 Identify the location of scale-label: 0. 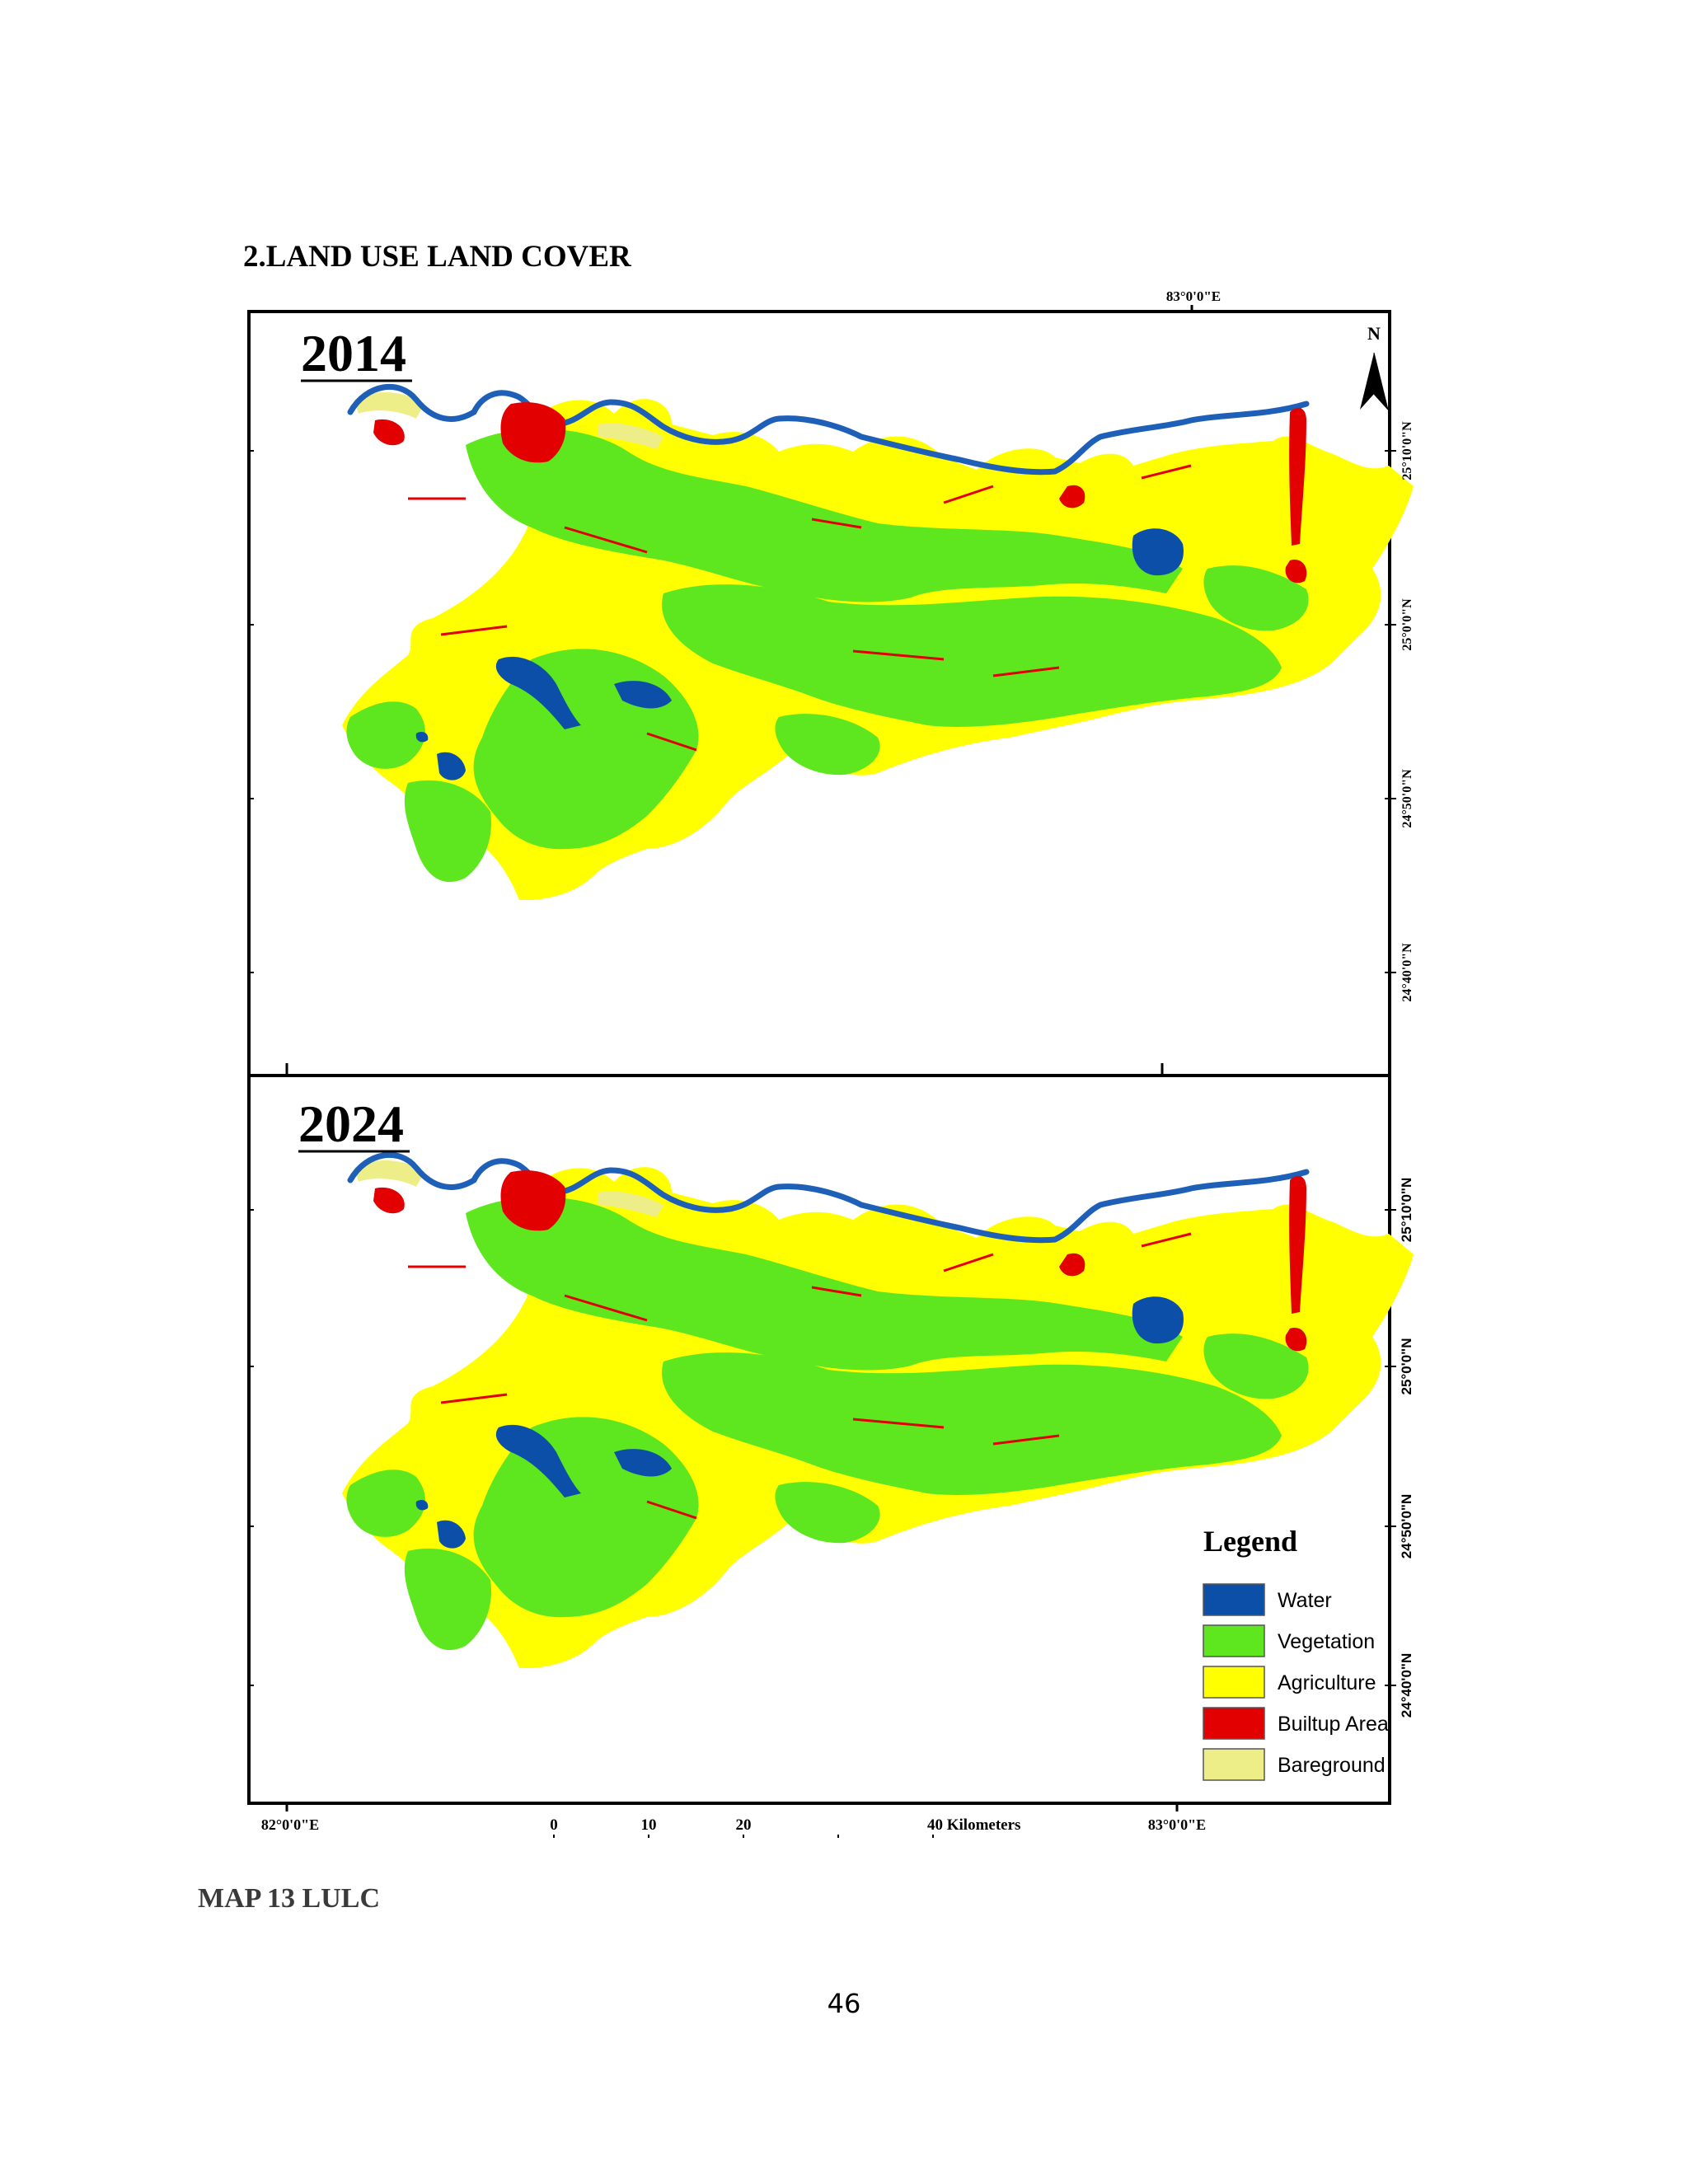
(554, 1825).